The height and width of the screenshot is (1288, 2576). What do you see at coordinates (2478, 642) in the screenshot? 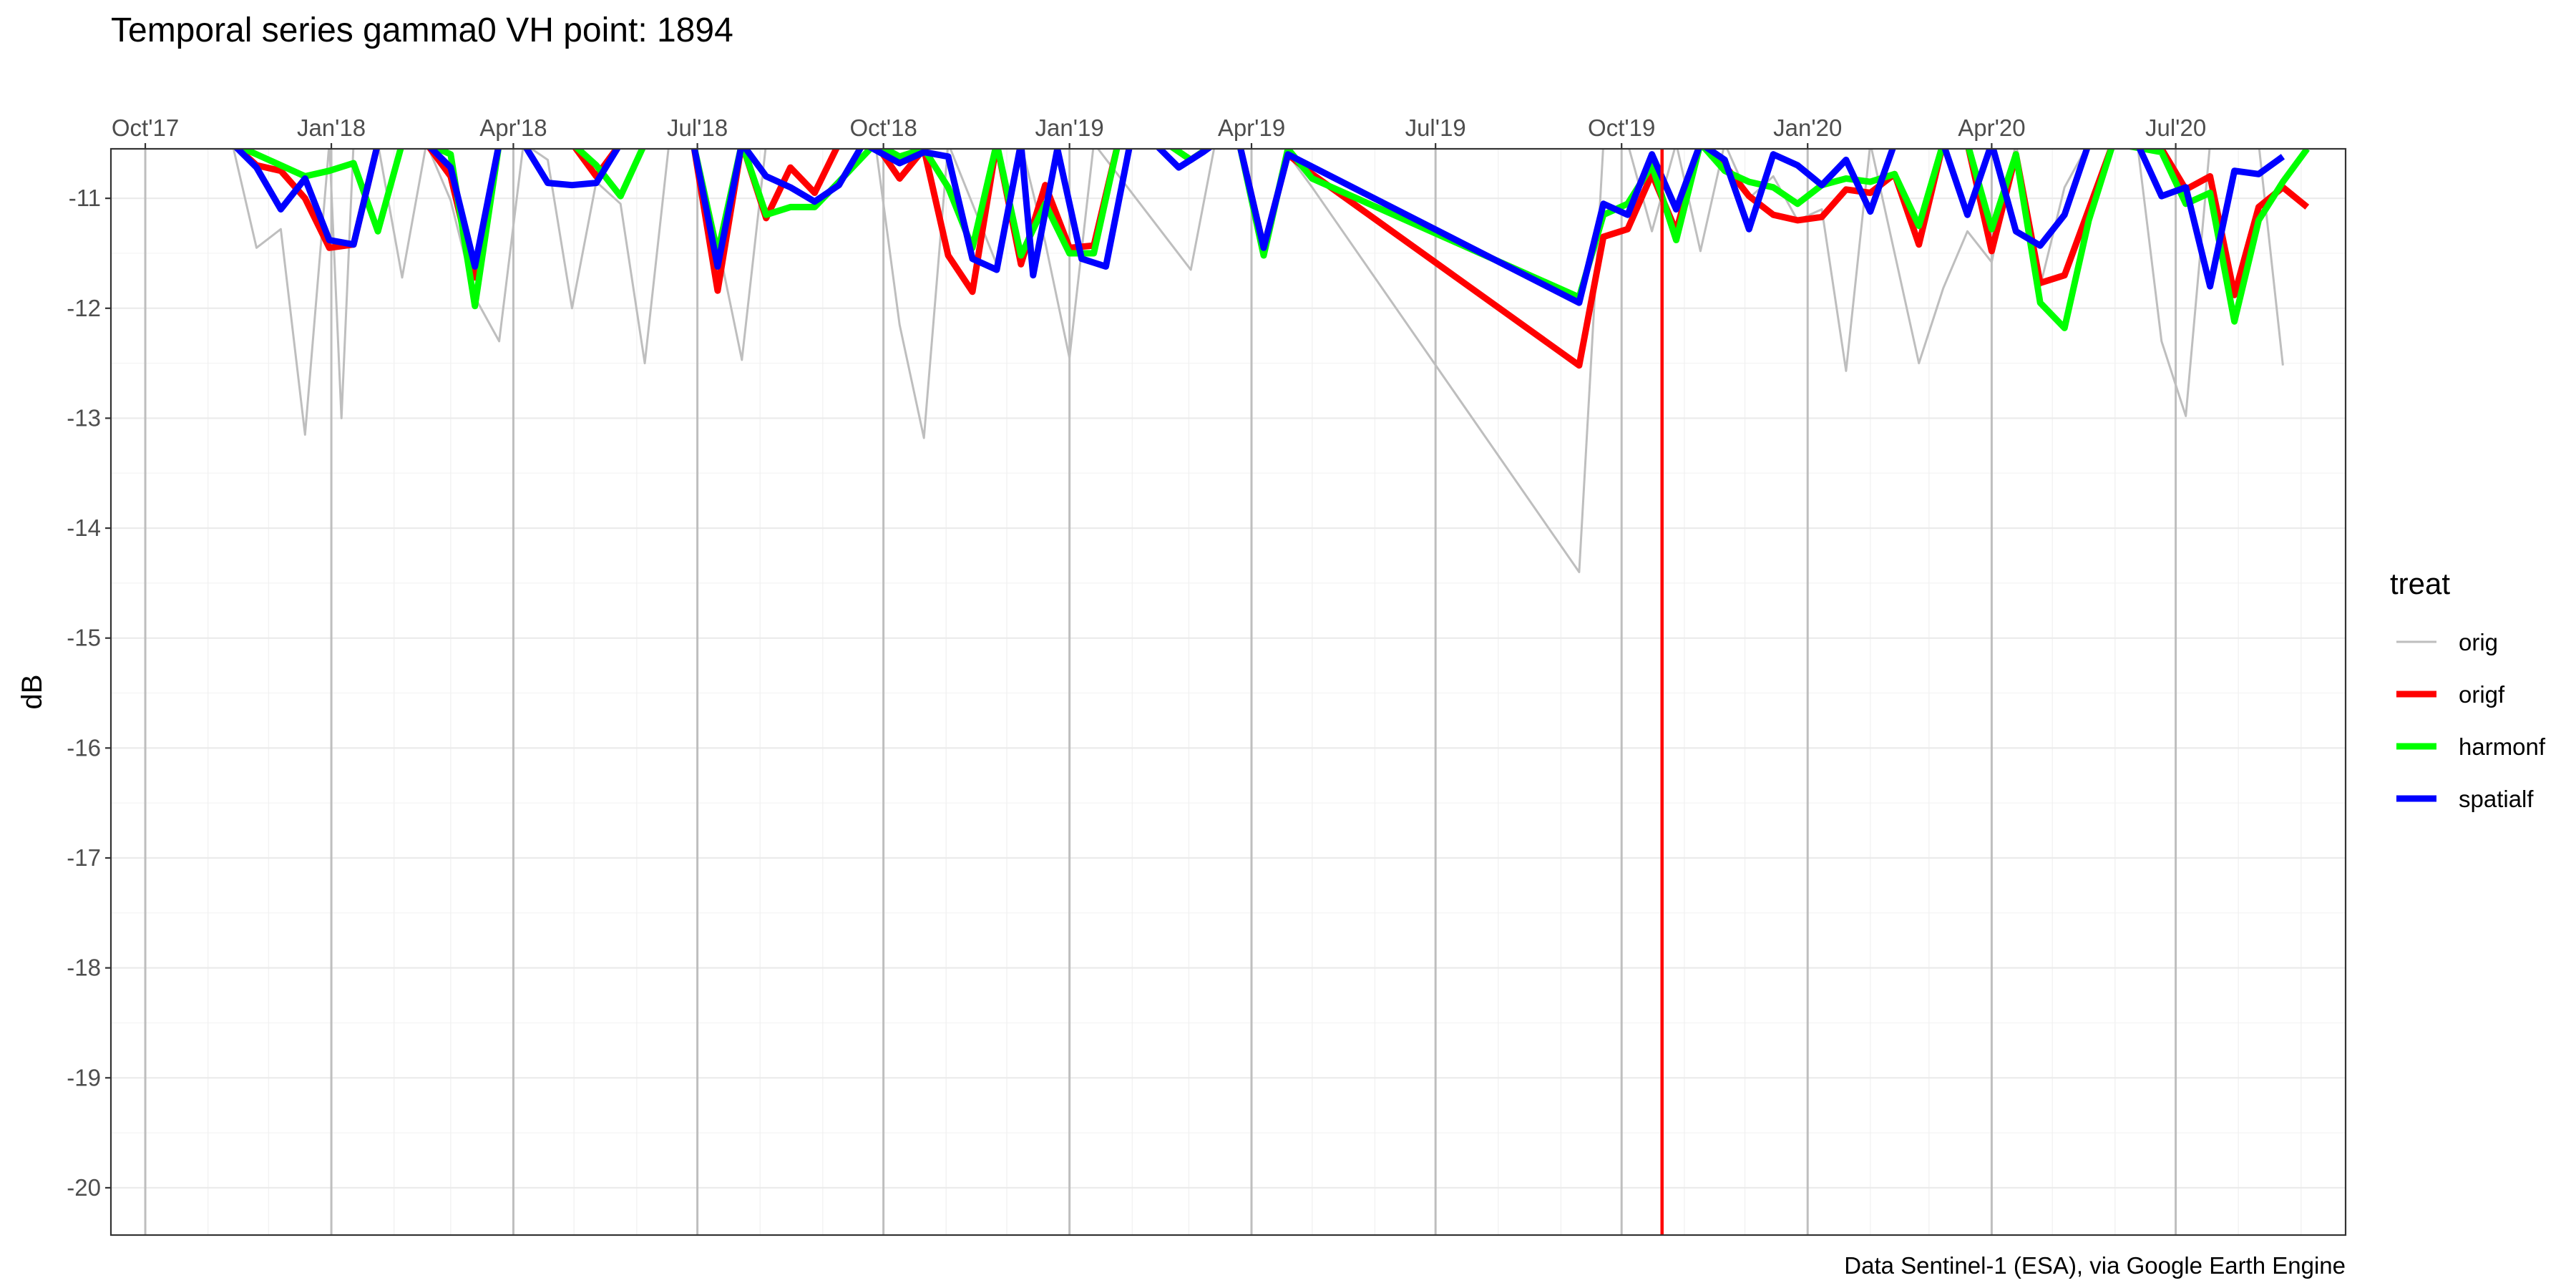
I see `legend-label-orig: orig` at bounding box center [2478, 642].